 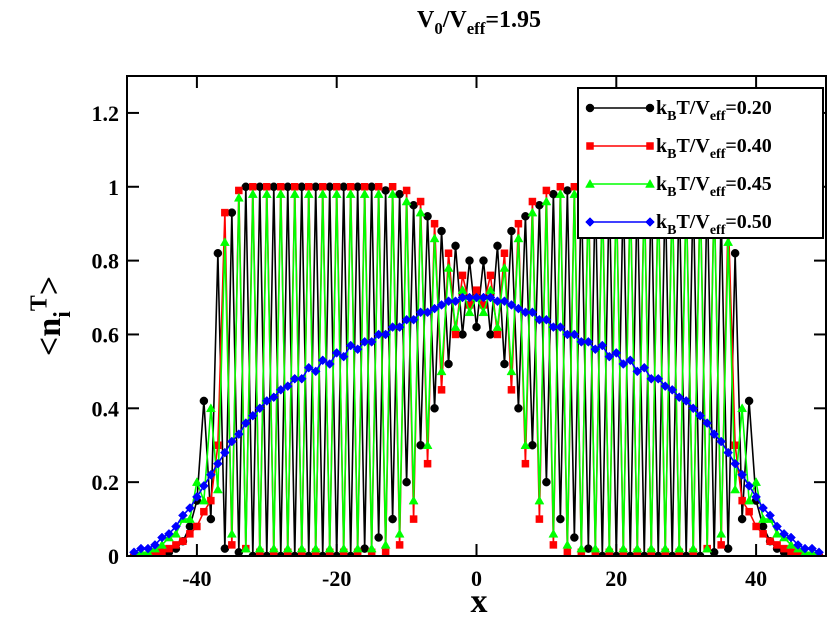 What do you see at coordinates (106, 482) in the screenshot?
I see `y-tick-label: 0.2` at bounding box center [106, 482].